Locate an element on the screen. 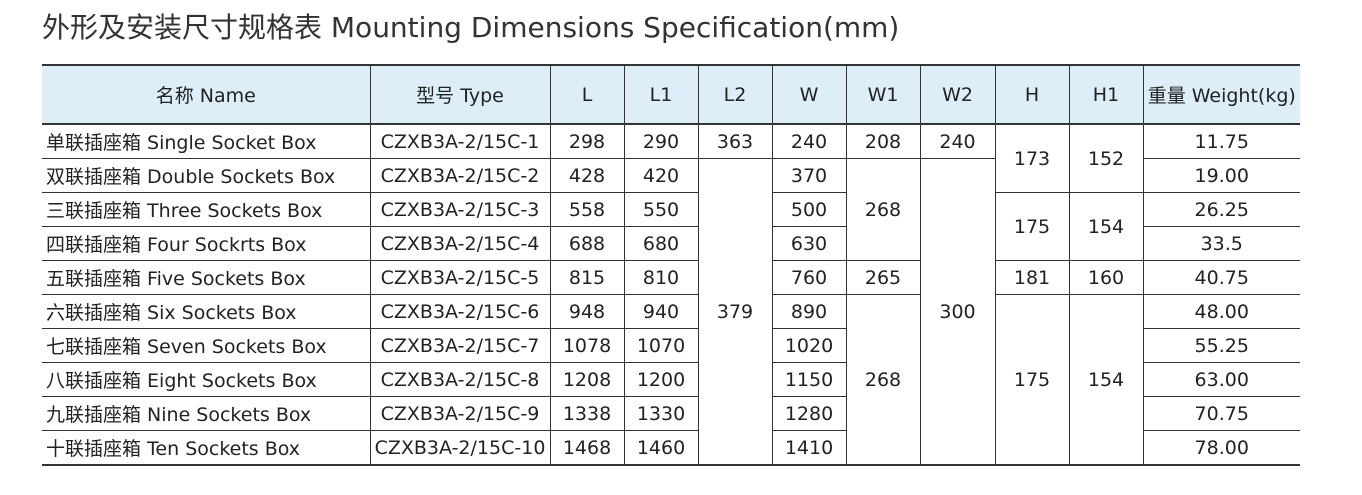 The image size is (1362, 495). table-cell: 1020 is located at coordinates (808, 345).